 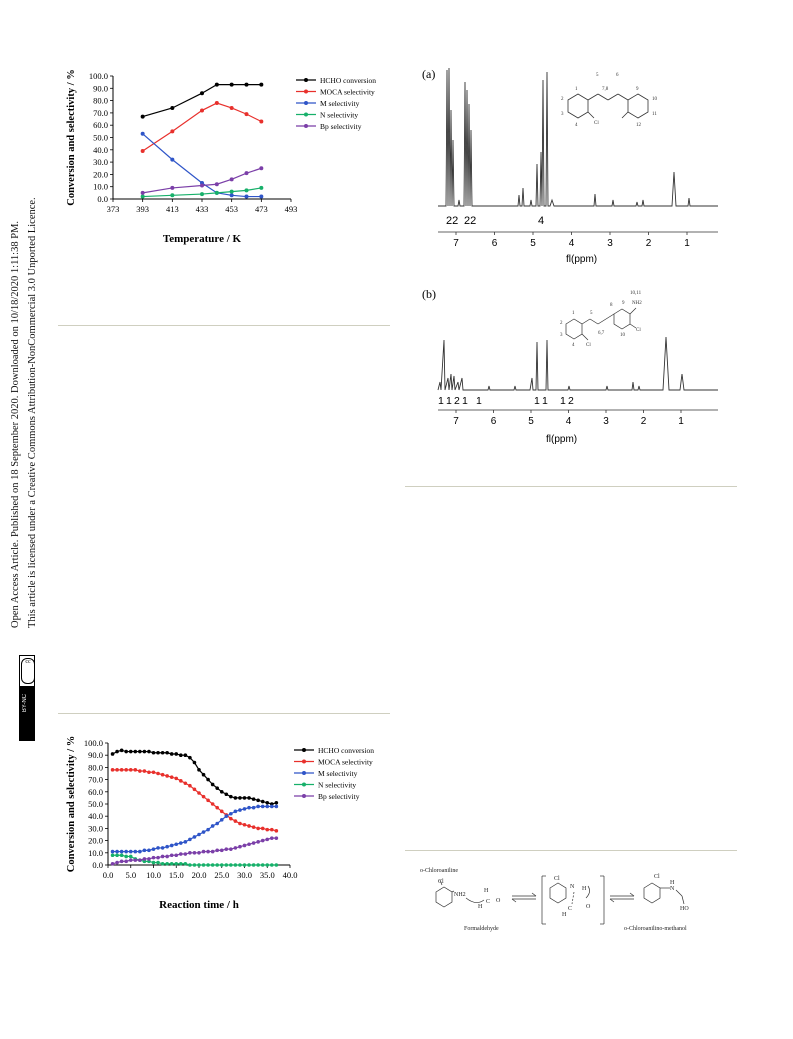 What do you see at coordinates (100, 138) in the screenshot?
I see `chart1-y-tick-label: 50.0` at bounding box center [100, 138].